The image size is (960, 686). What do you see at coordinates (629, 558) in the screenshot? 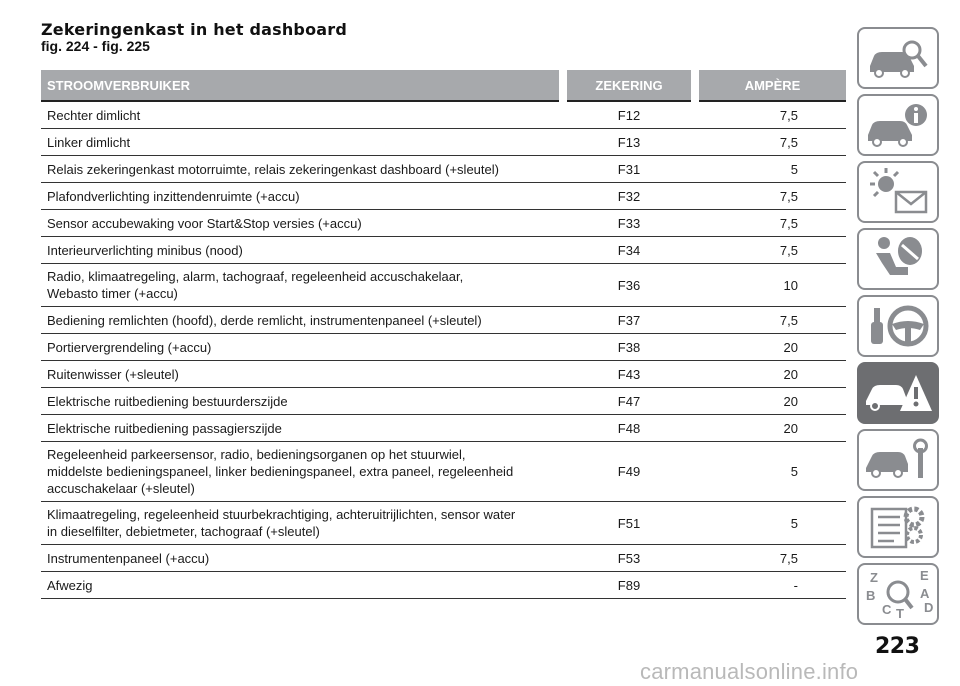
I see `fuse-cell: F53` at bounding box center [629, 558].